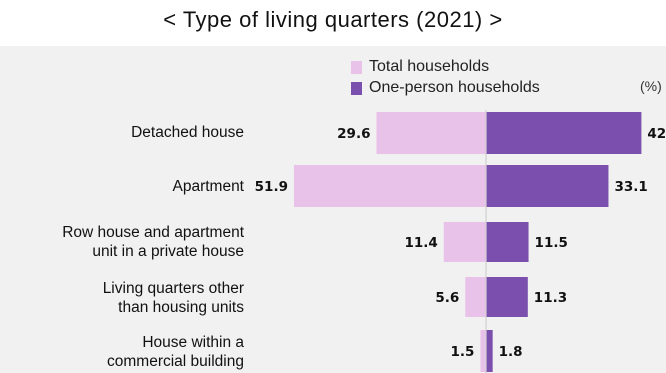 The width and height of the screenshot is (666, 373). I want to click on legend-item-one-person-households: One-person households, so click(445, 88).